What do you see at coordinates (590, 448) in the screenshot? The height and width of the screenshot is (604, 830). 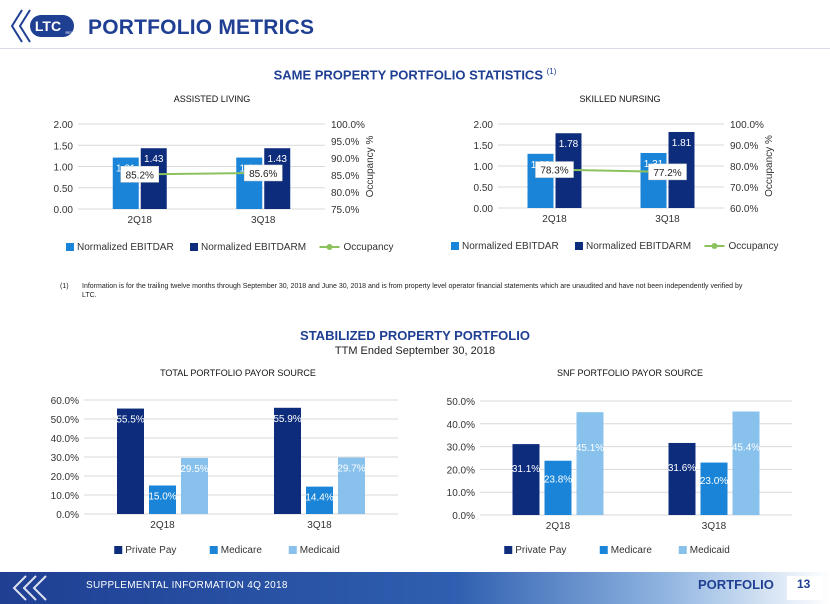 I see `data-label: 45.1%` at bounding box center [590, 448].